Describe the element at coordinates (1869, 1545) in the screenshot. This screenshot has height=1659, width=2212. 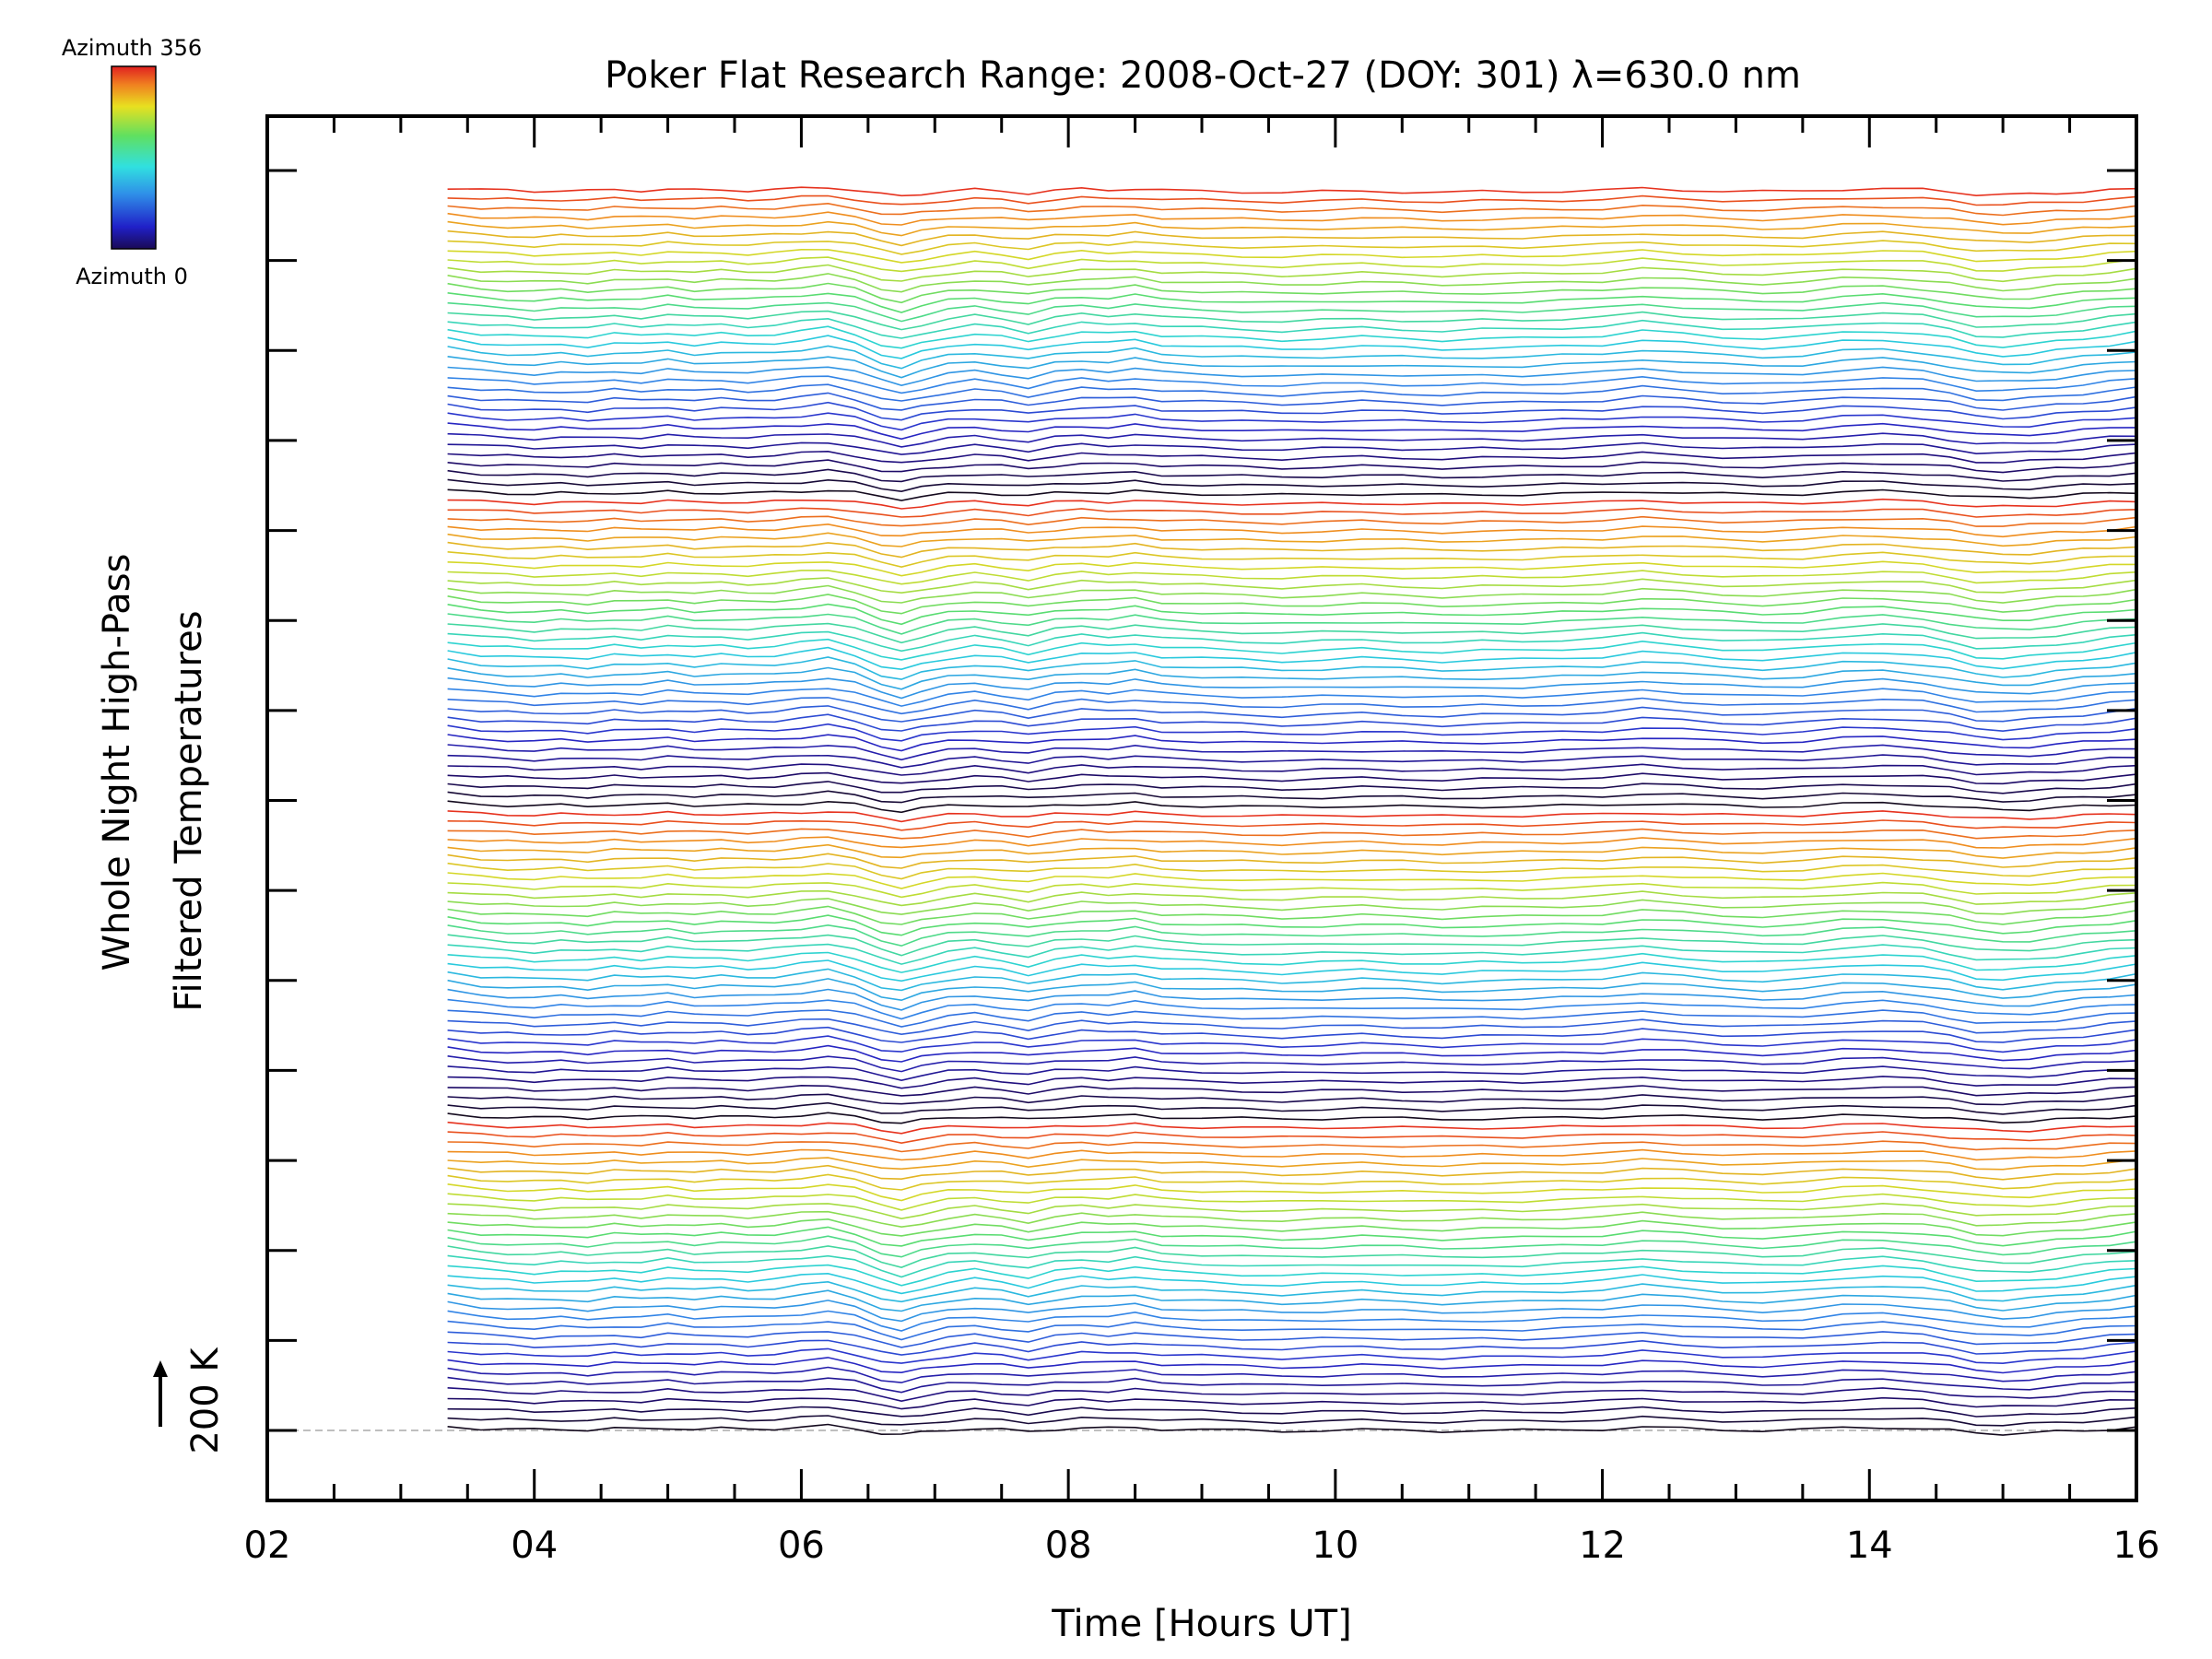
I see `x-tick-label: 14` at that location.